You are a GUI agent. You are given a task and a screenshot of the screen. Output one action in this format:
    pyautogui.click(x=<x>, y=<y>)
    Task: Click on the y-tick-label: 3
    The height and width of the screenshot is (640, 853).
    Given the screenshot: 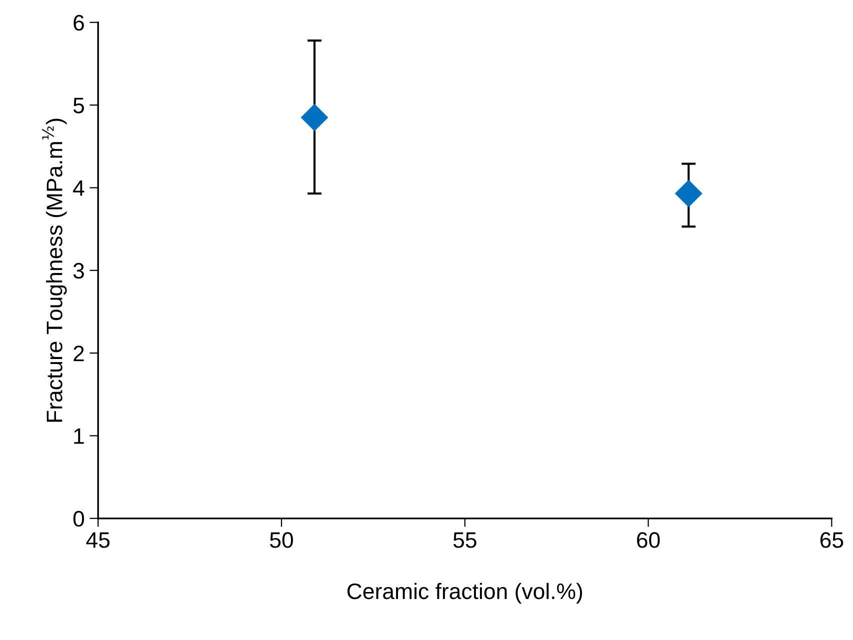 What is the action you would take?
    pyautogui.click(x=78, y=270)
    